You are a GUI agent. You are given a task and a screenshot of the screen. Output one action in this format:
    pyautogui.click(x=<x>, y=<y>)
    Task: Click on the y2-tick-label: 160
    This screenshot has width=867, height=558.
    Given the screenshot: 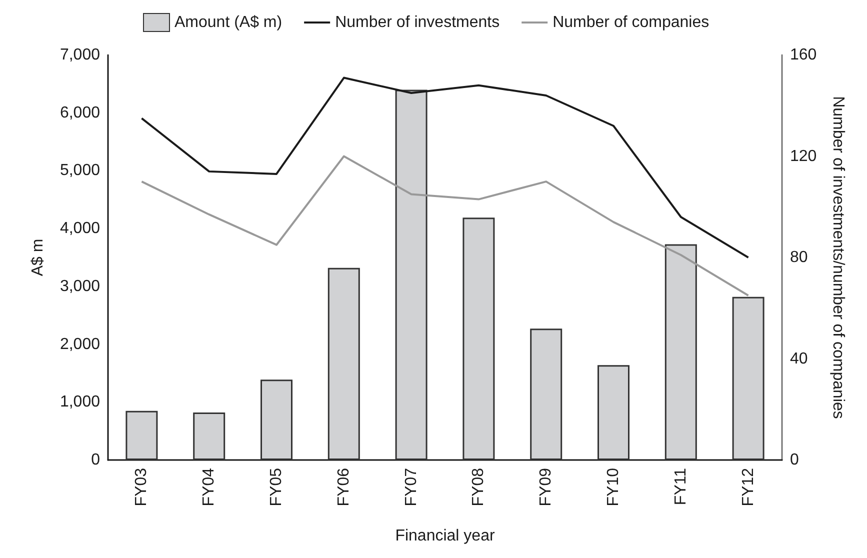 What is the action you would take?
    pyautogui.click(x=803, y=55)
    